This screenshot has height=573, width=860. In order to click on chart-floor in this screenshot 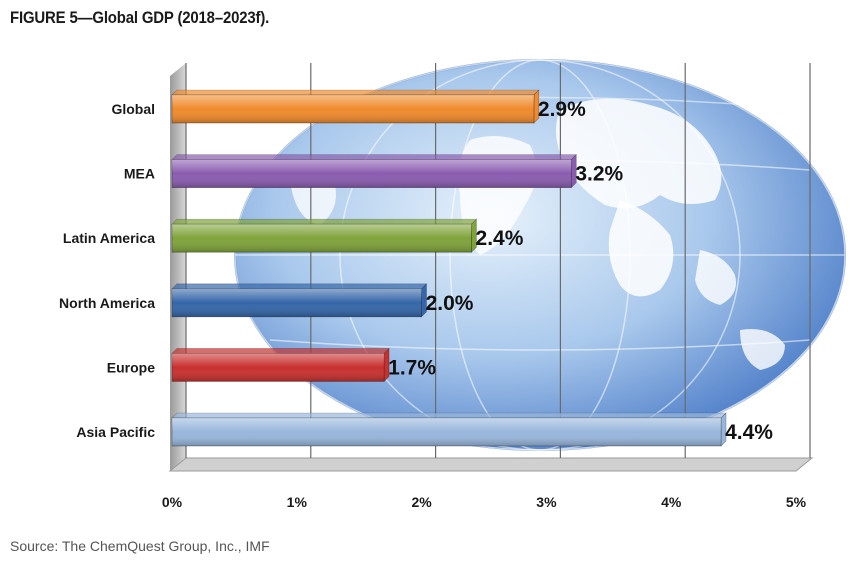, I will do `click(491, 464)`.